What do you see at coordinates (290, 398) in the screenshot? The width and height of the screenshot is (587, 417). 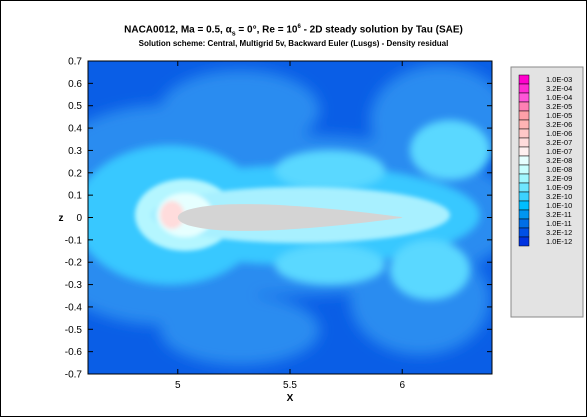 I see `x-axis-label: X` at bounding box center [290, 398].